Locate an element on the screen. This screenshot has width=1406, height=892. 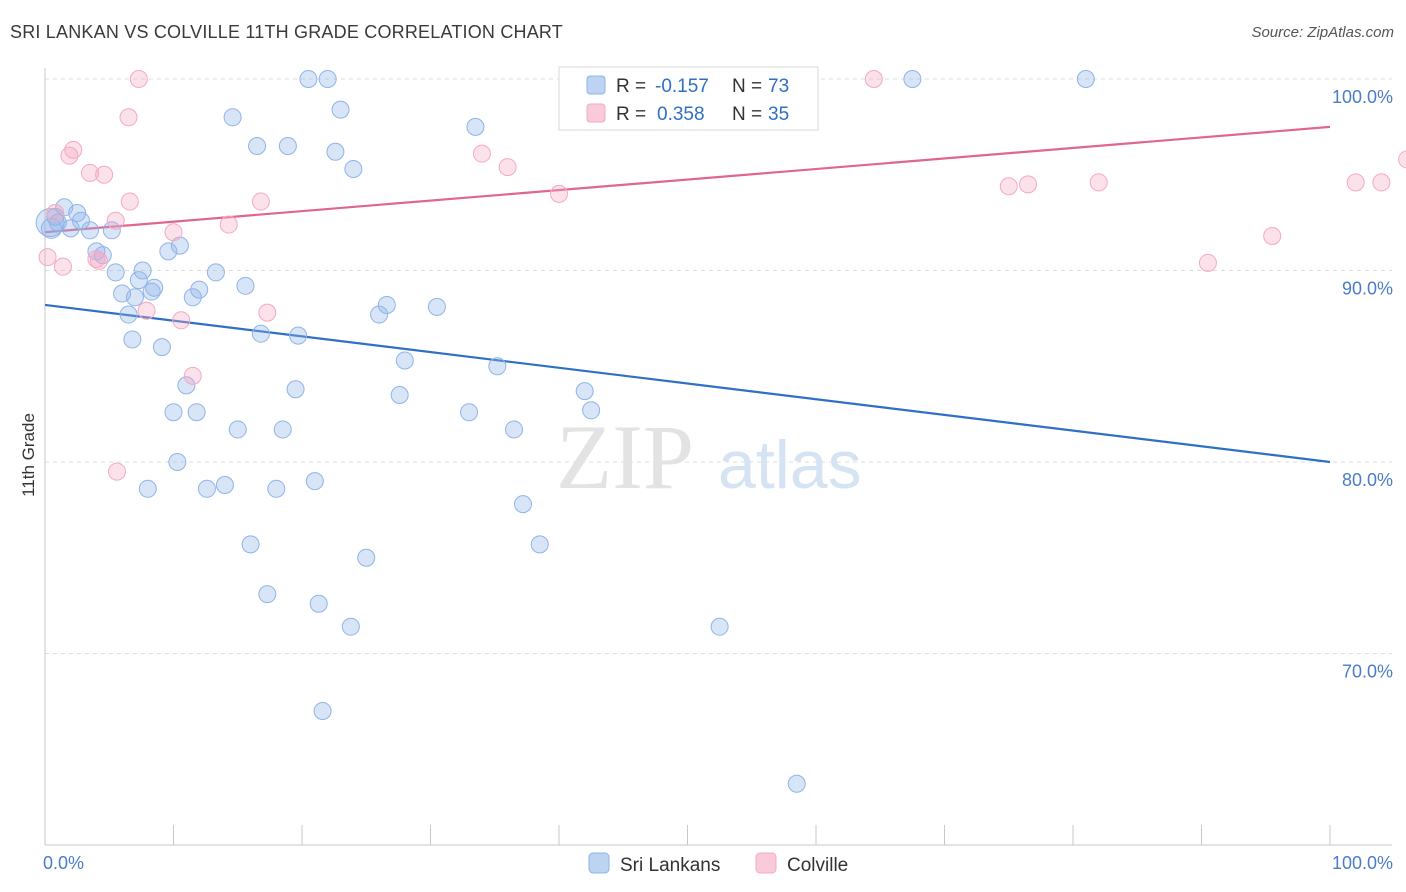
legend-box: R = -0.157 N = 73 R = 0.358 N = 35 is located at coordinates (688, 98).